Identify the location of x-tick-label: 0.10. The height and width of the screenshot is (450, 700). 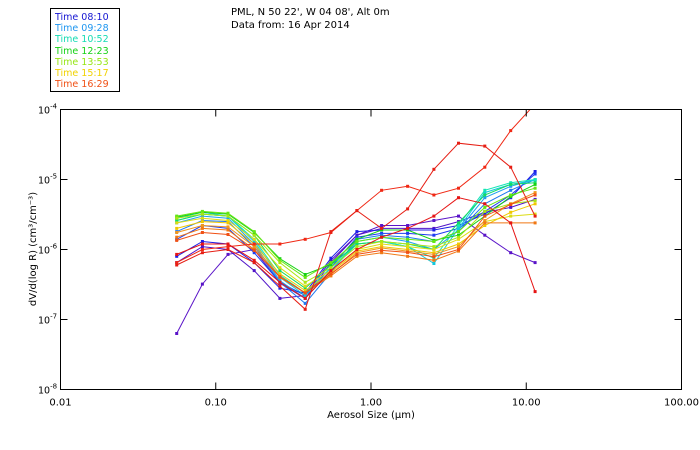
(216, 403).